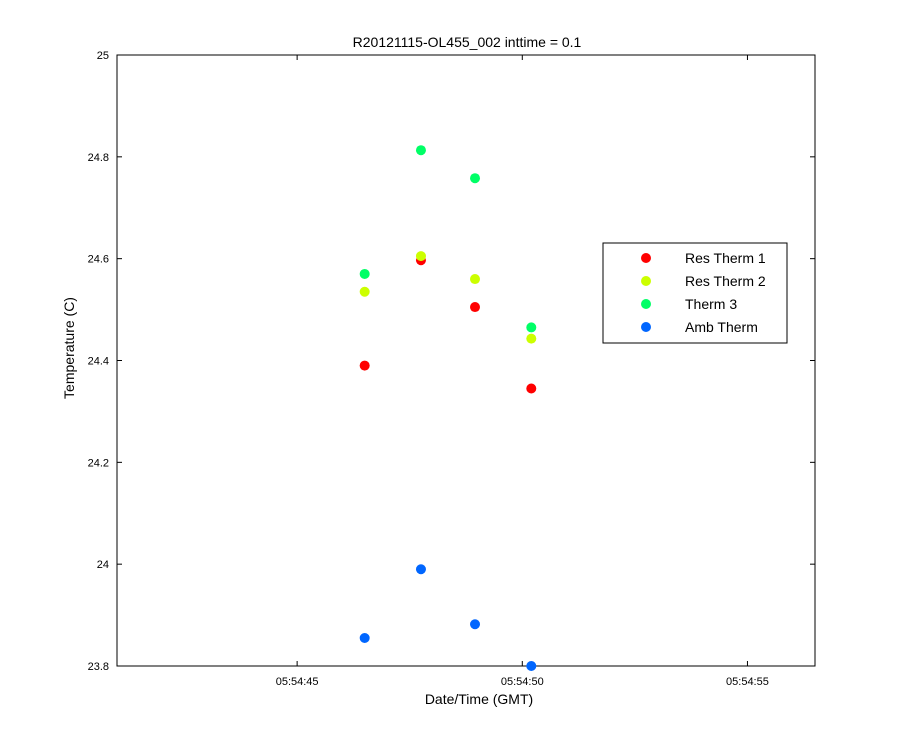 The height and width of the screenshot is (755, 900). What do you see at coordinates (479, 699) in the screenshot?
I see `x-axis-label: Date/Time (GMT)` at bounding box center [479, 699].